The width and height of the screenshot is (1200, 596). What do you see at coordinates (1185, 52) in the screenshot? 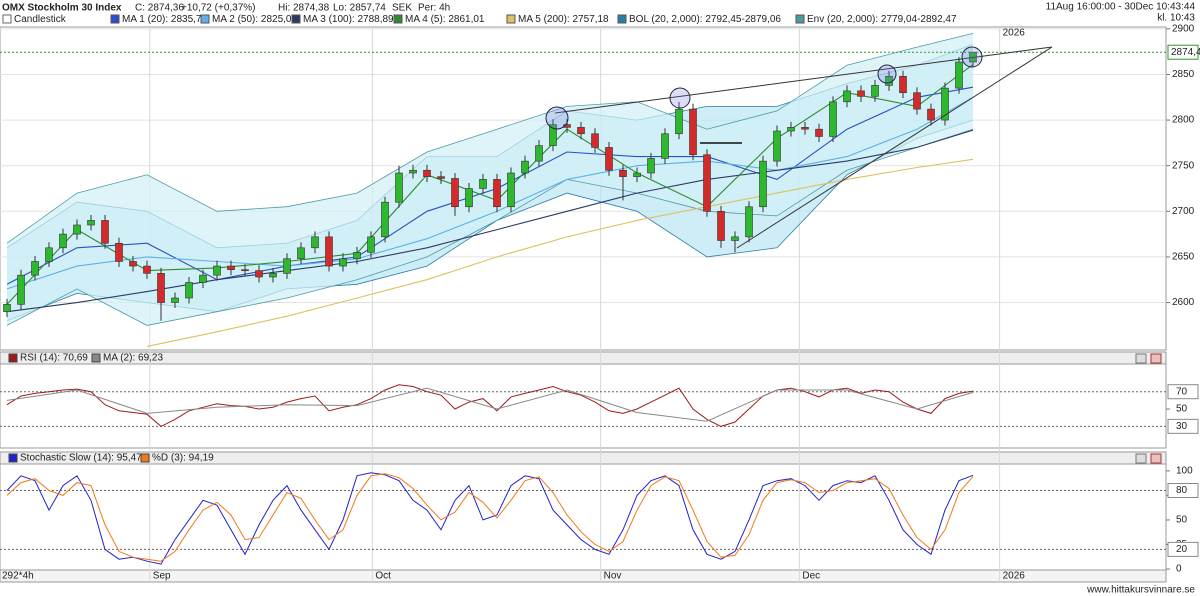
I see `last-price-label: 2874,4` at bounding box center [1185, 52].